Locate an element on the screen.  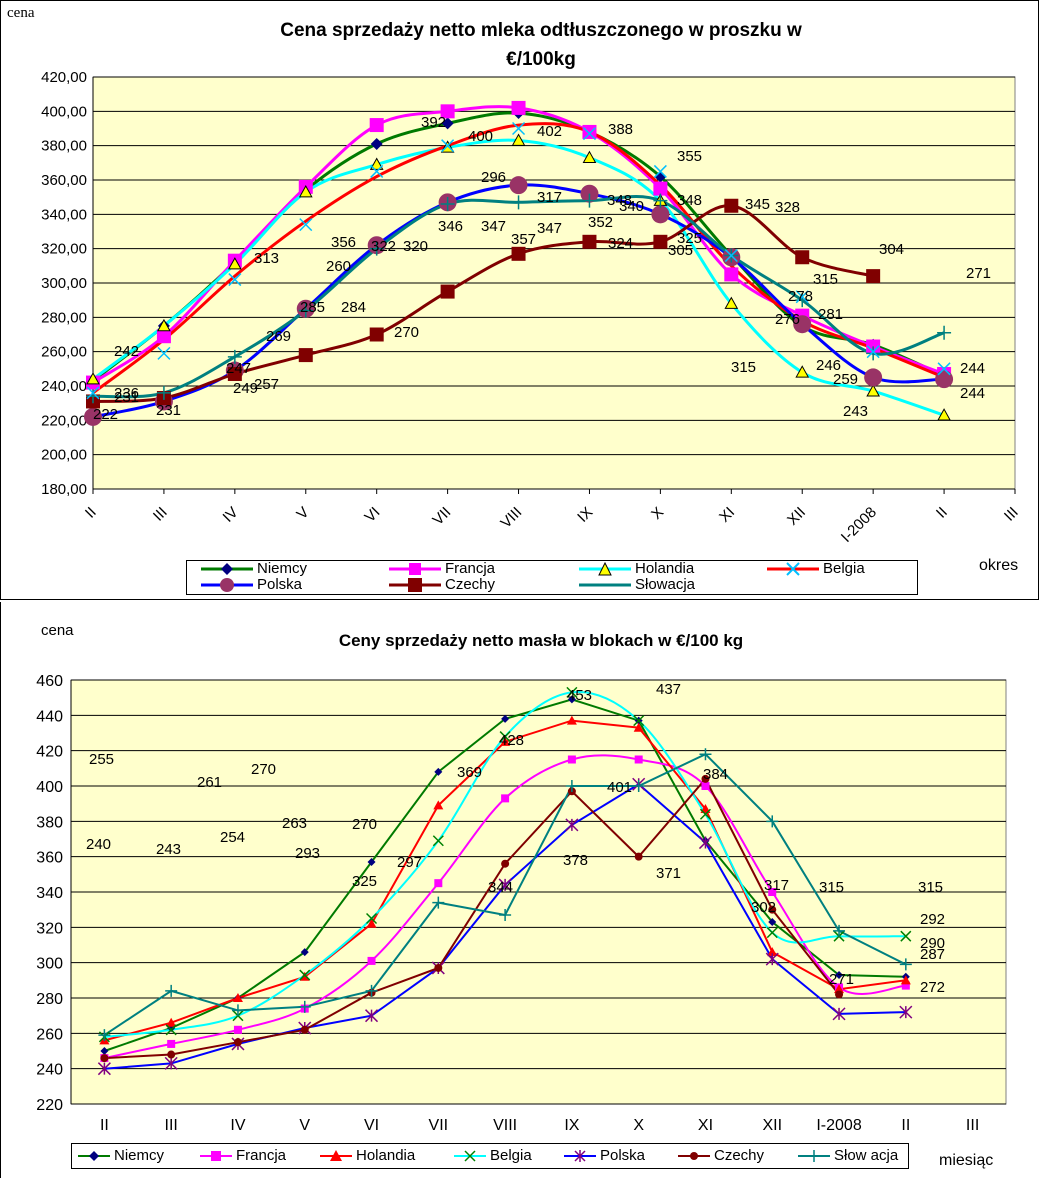
data-label: 269 is located at coordinates (278, 336).